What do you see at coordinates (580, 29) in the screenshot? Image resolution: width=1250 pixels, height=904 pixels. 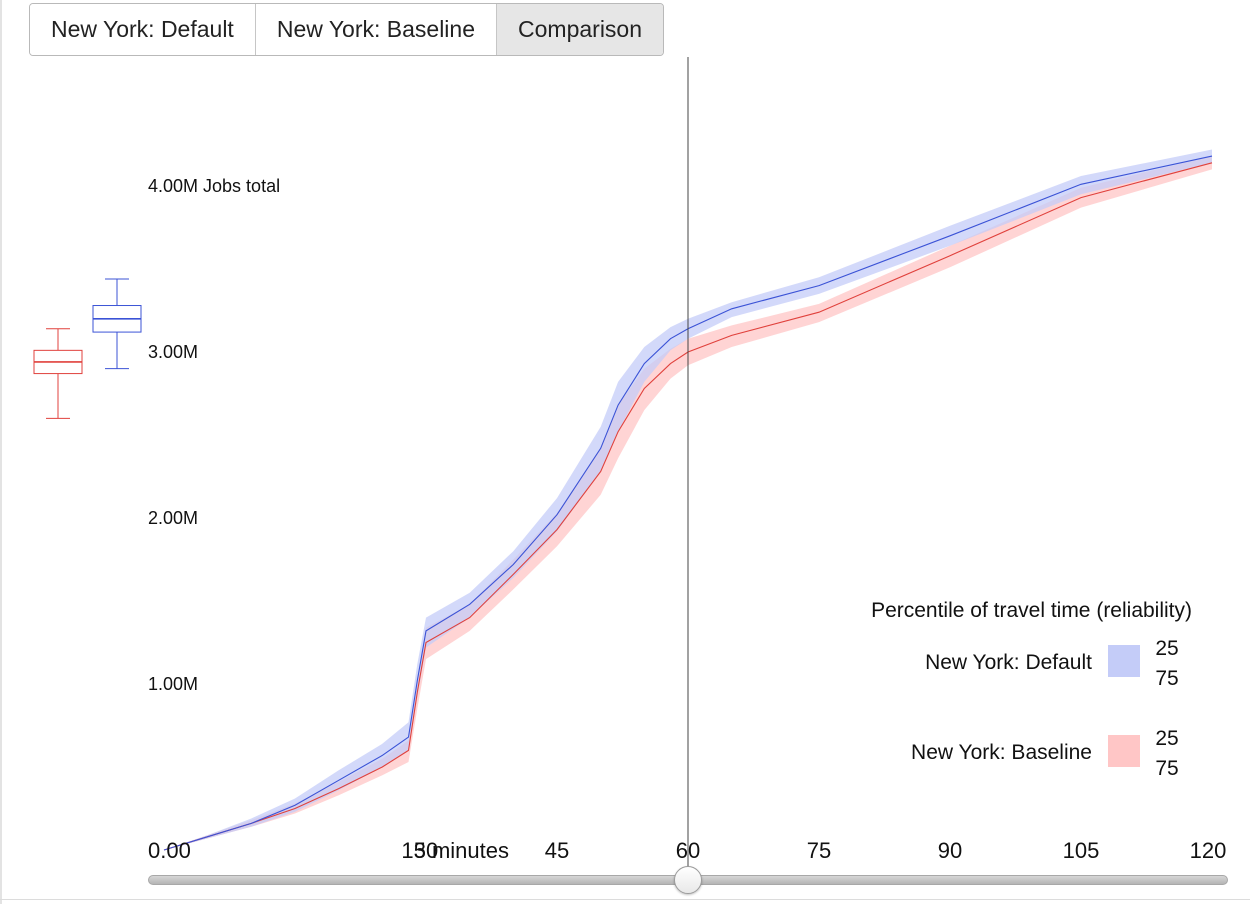 I see `tab-comparison: Comparison` at bounding box center [580, 29].